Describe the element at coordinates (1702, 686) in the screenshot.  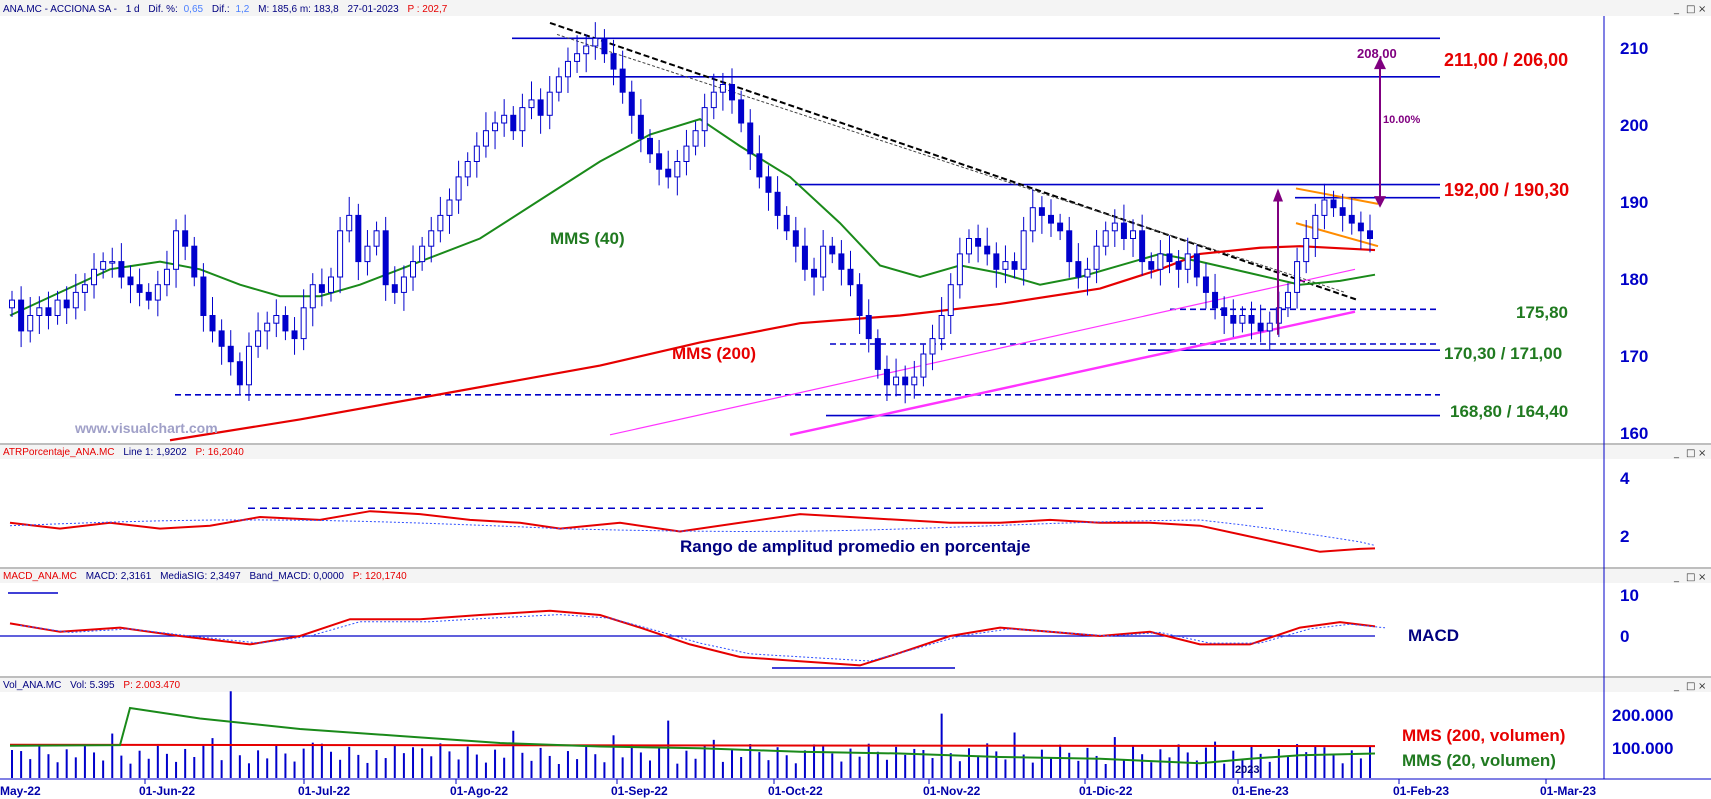
I see `vol-close-button: ×` at that location.